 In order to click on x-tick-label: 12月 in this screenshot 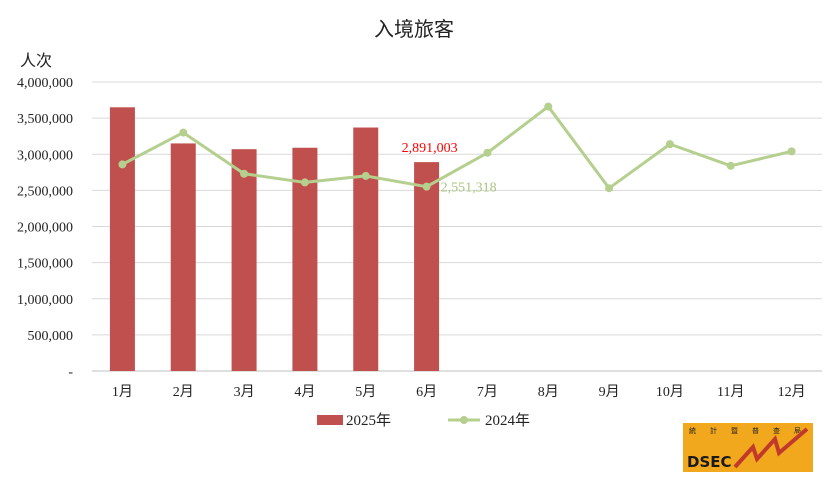, I will do `click(792, 392)`.